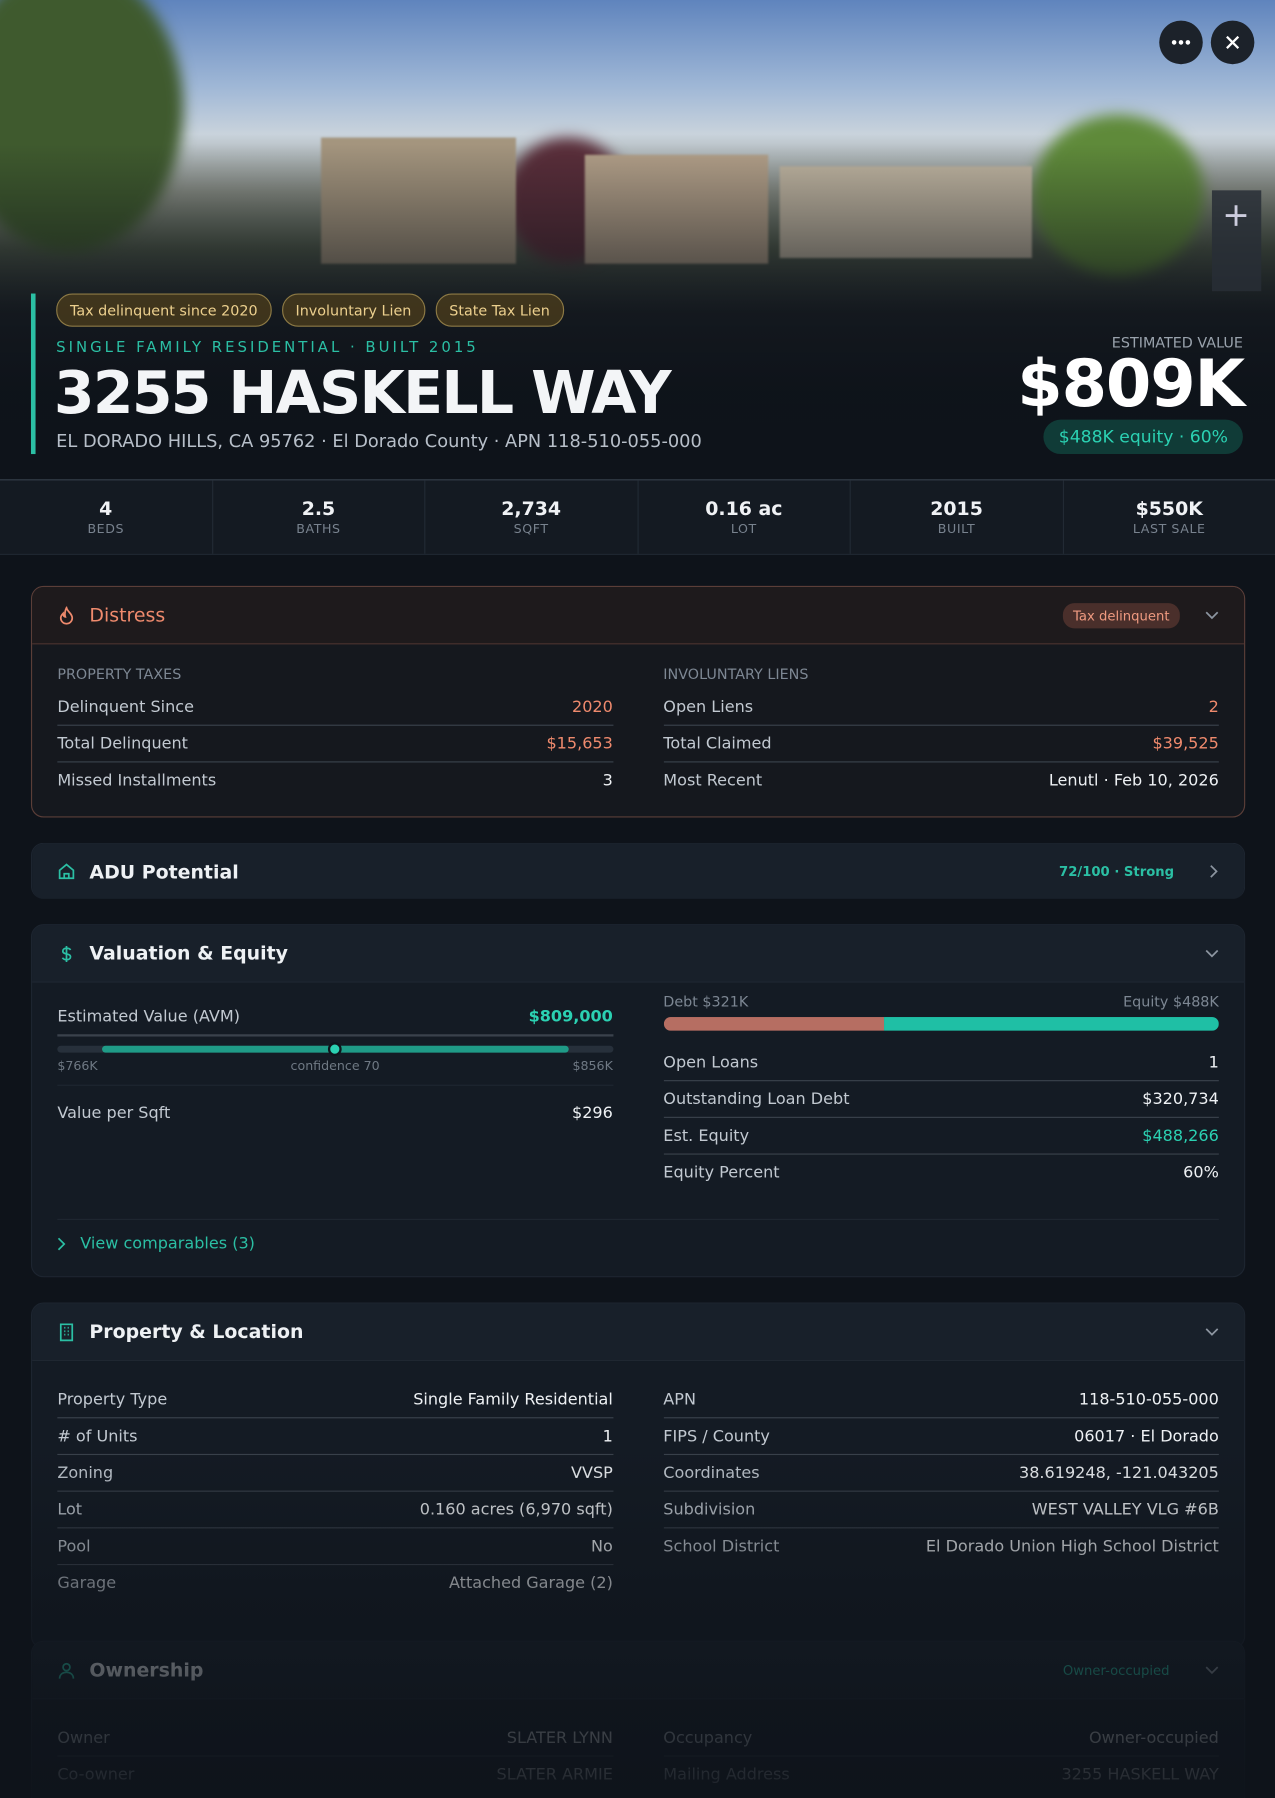  What do you see at coordinates (638, 1332) in the screenshot?
I see `card-header: Property & Location` at bounding box center [638, 1332].